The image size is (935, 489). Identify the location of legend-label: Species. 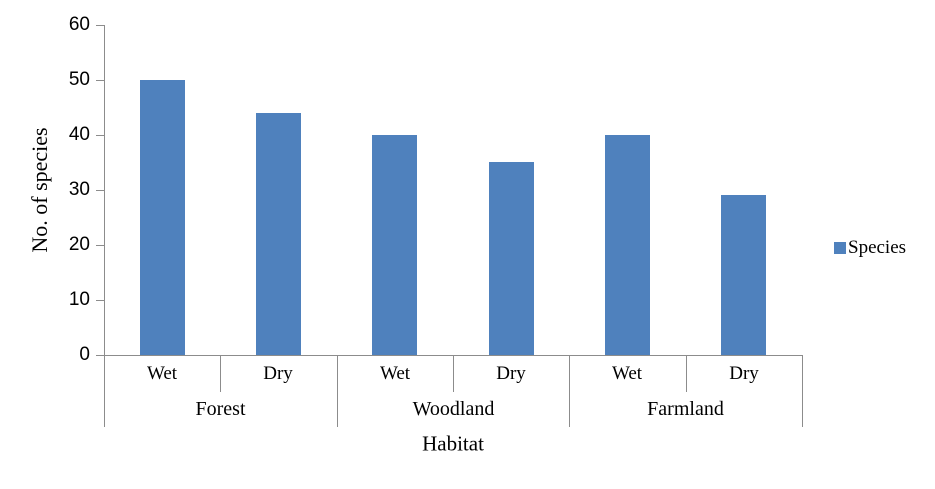
(877, 247).